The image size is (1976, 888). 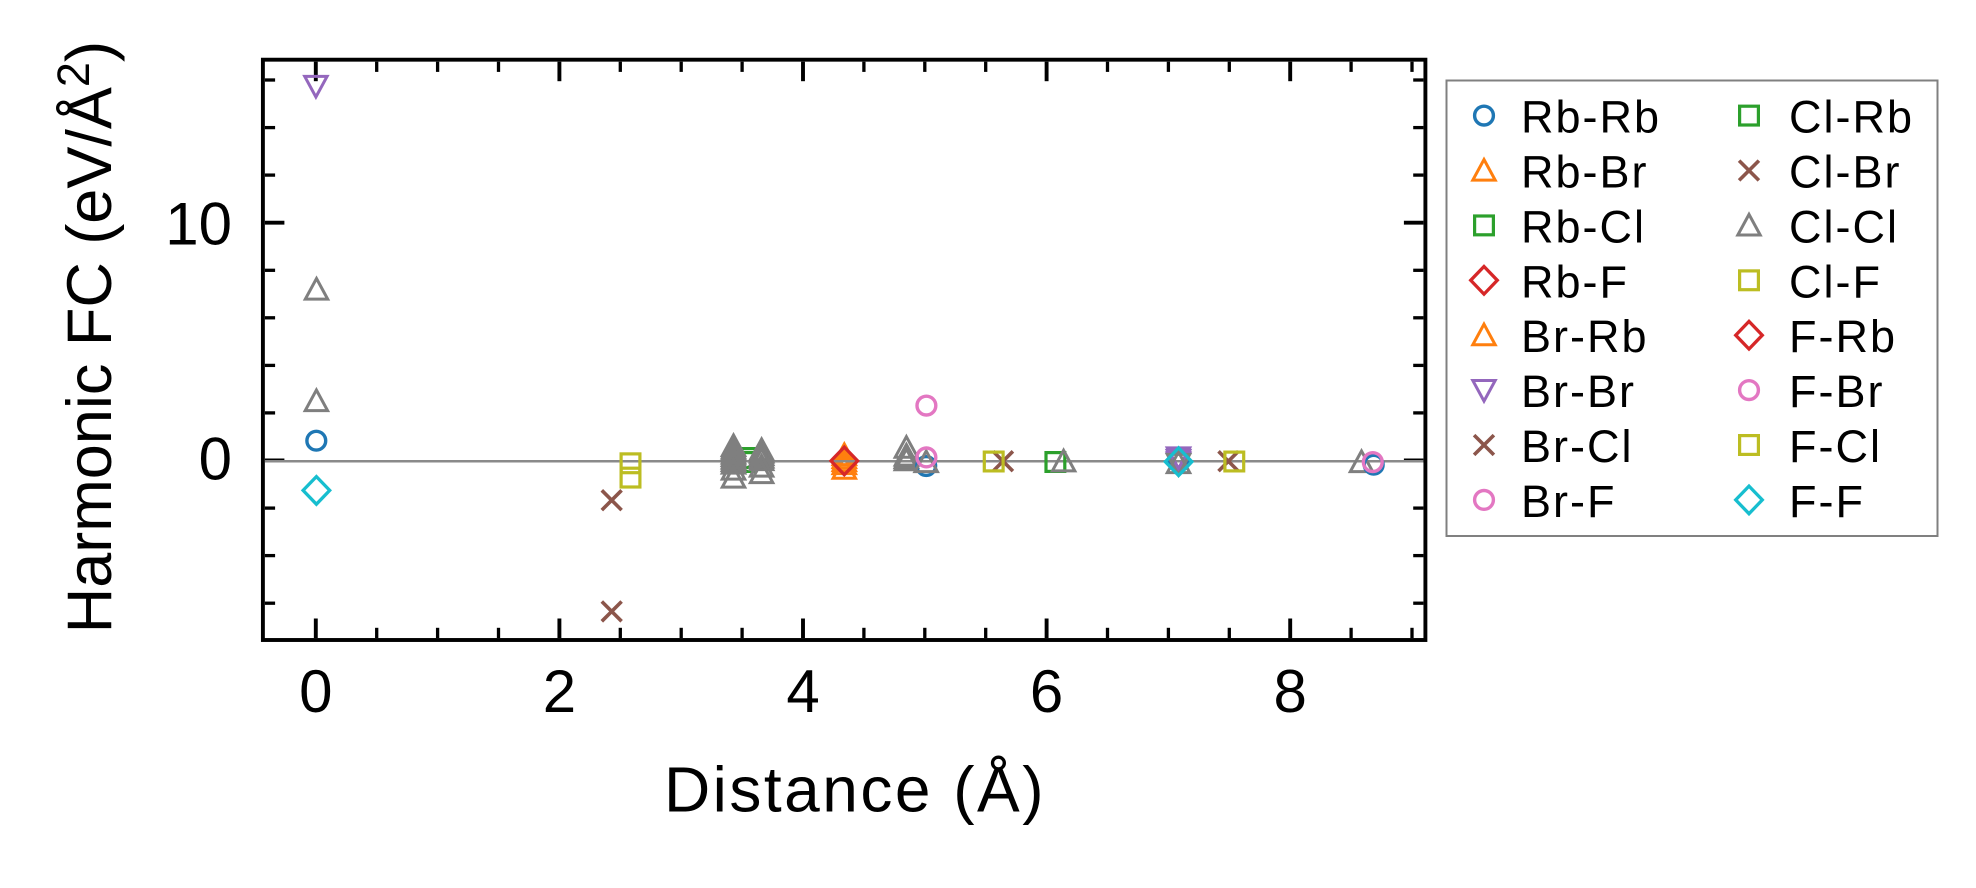 What do you see at coordinates (1835, 281) in the screenshot?
I see `svg-text: Cl-F` at bounding box center [1835, 281].